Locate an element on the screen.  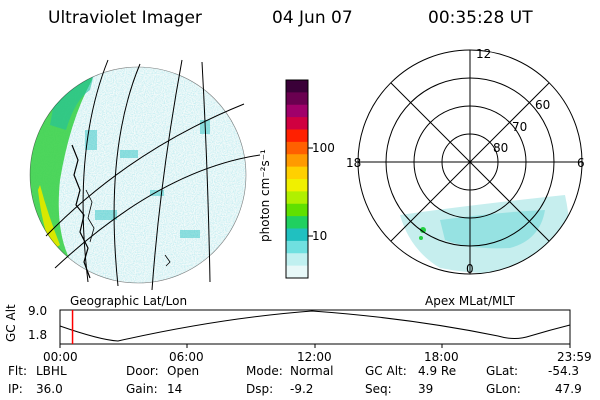
timeline-ytick-min: 1.8 is located at coordinates (38, 335).